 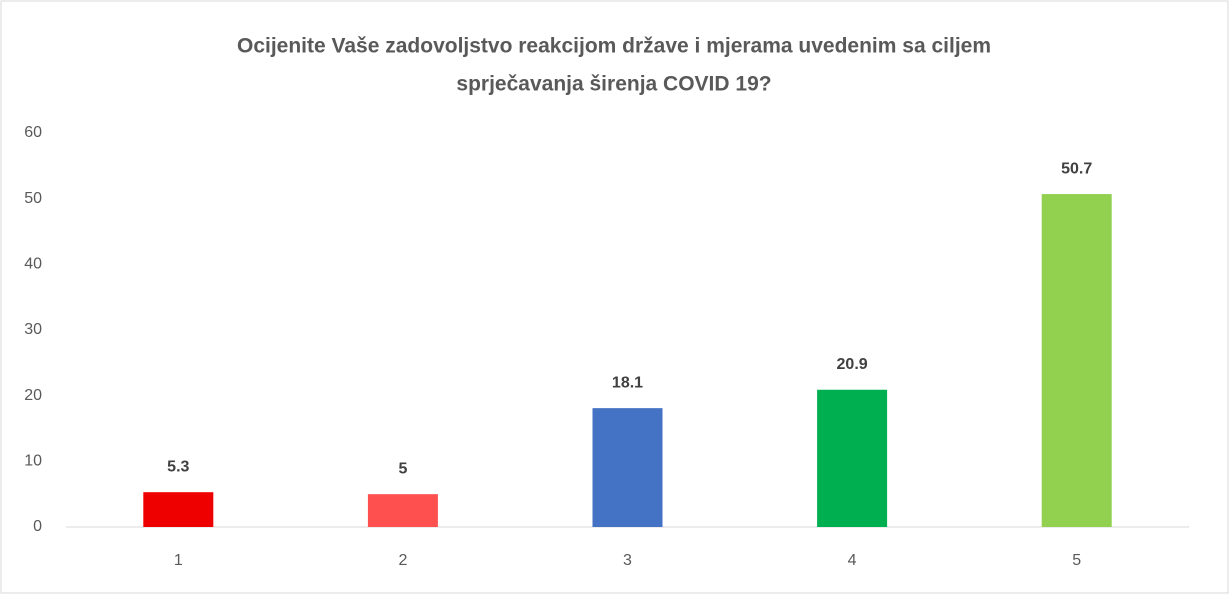 I want to click on y-tick-label: 0, so click(x=37, y=526).